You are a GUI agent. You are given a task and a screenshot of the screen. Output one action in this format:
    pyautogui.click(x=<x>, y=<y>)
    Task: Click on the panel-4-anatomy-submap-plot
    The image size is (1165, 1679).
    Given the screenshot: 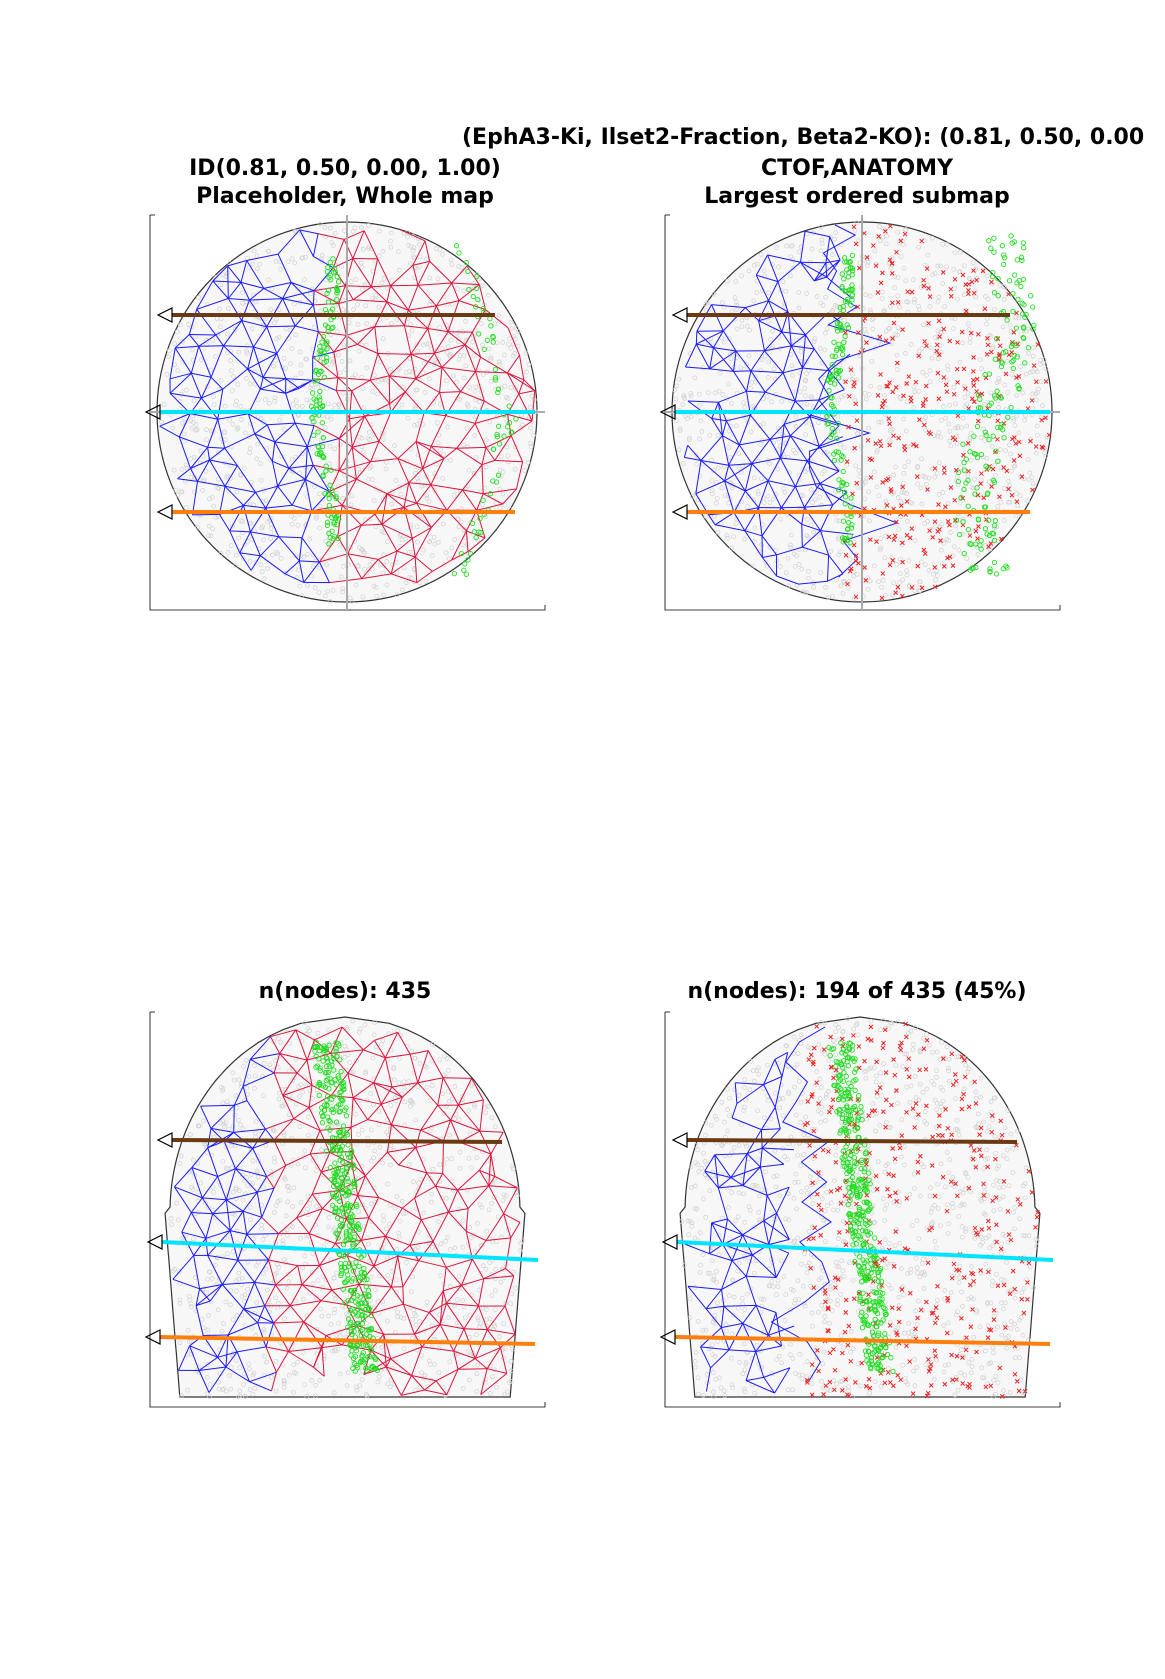 What is the action you would take?
    pyautogui.click(x=860, y=1209)
    